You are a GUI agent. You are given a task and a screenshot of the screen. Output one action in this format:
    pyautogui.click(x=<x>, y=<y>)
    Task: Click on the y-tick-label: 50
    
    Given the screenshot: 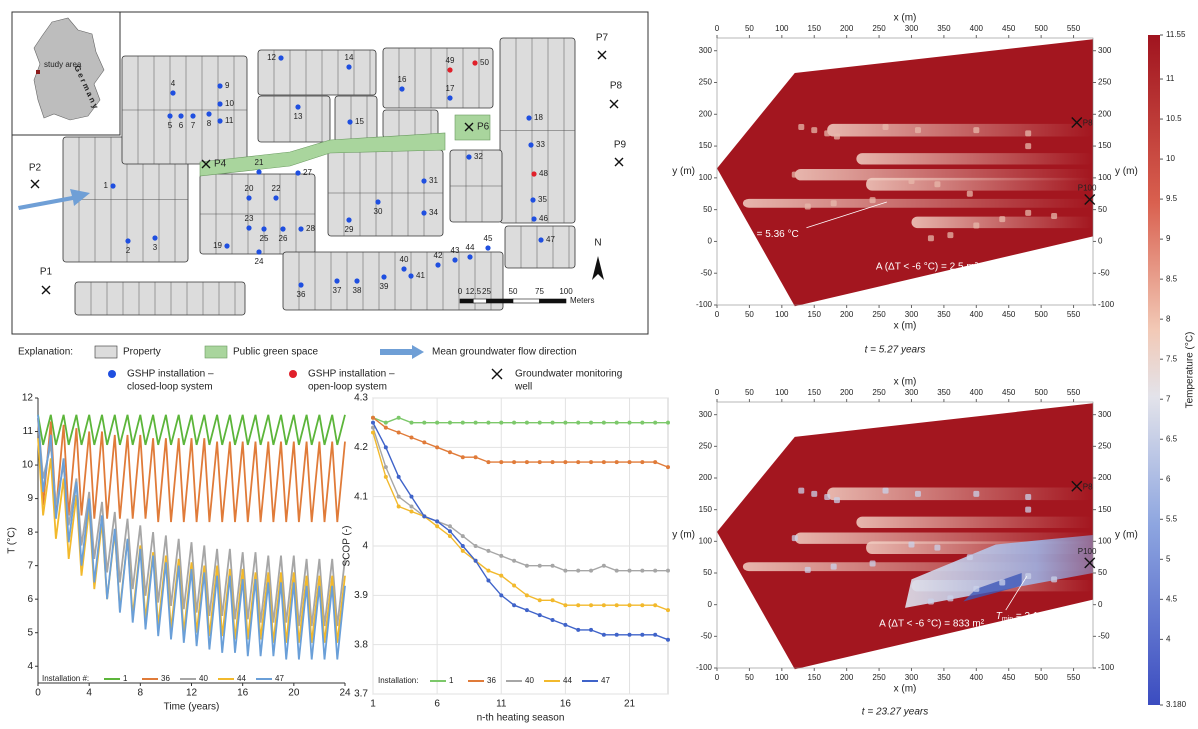 What is the action you would take?
    pyautogui.click(x=1102, y=209)
    